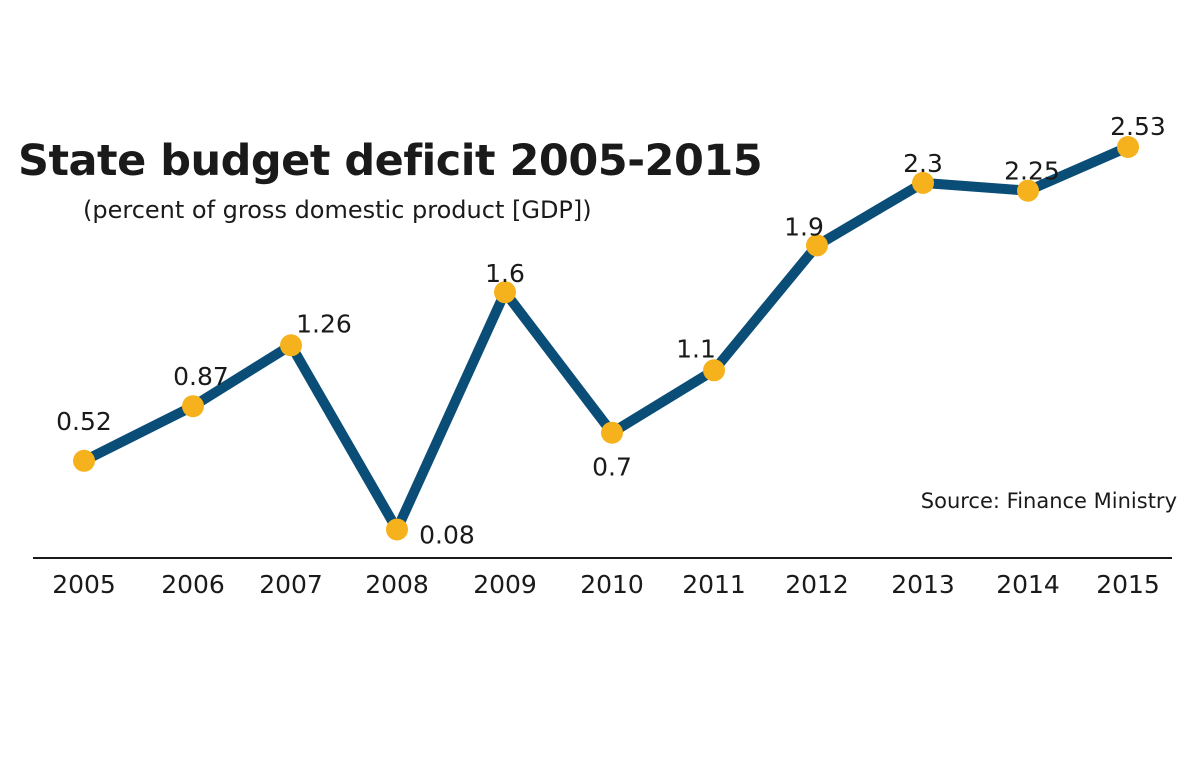 Image resolution: width=1200 pixels, height=757 pixels. Describe the element at coordinates (923, 584) in the screenshot. I see `x-tick-label: 2013` at that location.